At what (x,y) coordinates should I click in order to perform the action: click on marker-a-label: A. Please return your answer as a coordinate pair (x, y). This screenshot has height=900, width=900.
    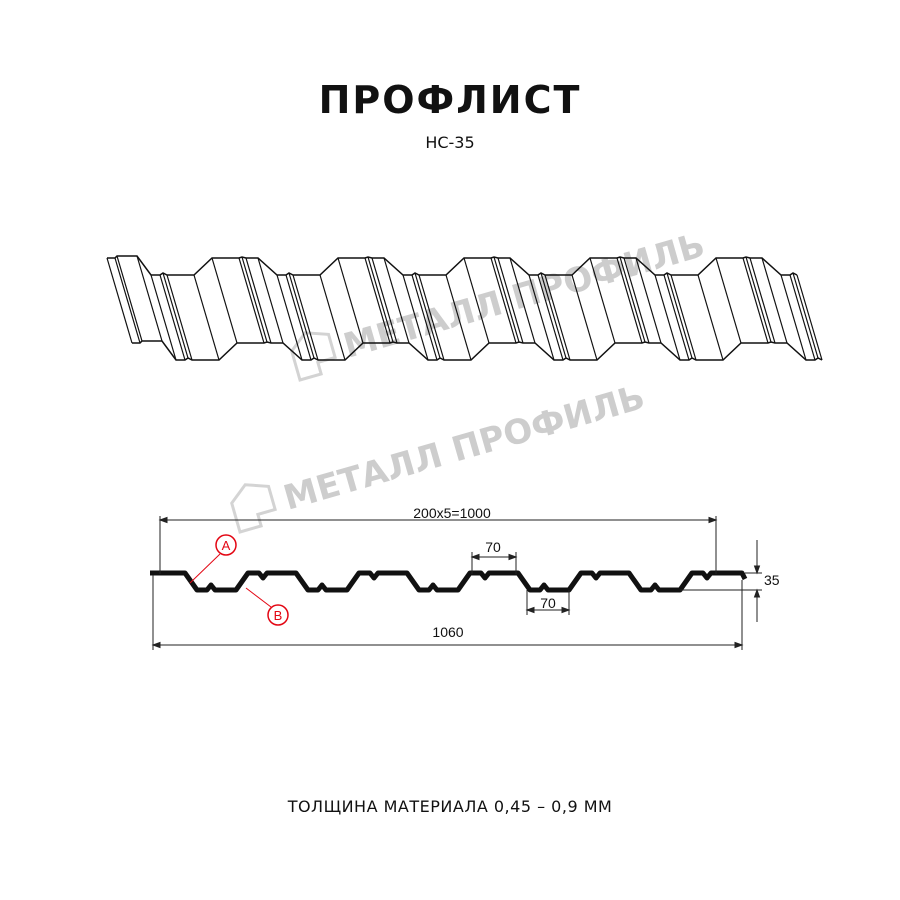
    Looking at the image, I should click on (226, 545).